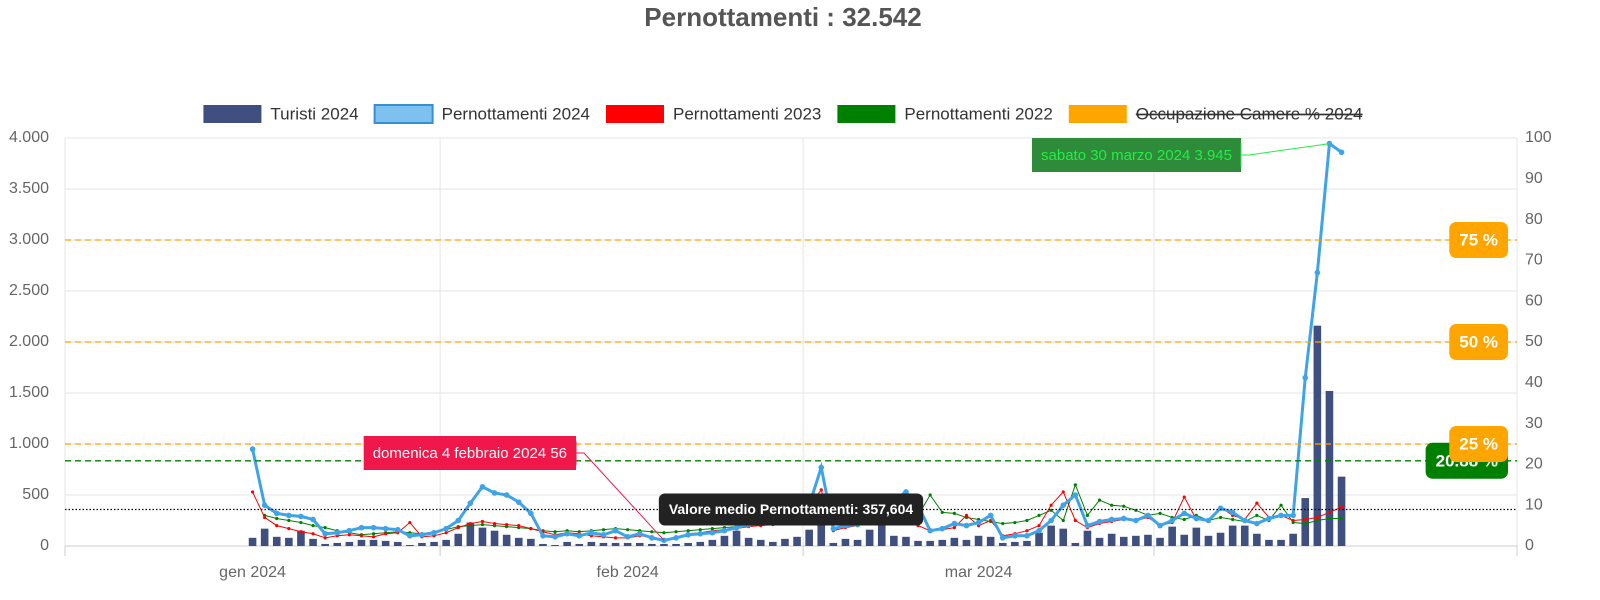 Image resolution: width=1600 pixels, height=600 pixels. I want to click on y-tick-label: 3.500, so click(29, 188).